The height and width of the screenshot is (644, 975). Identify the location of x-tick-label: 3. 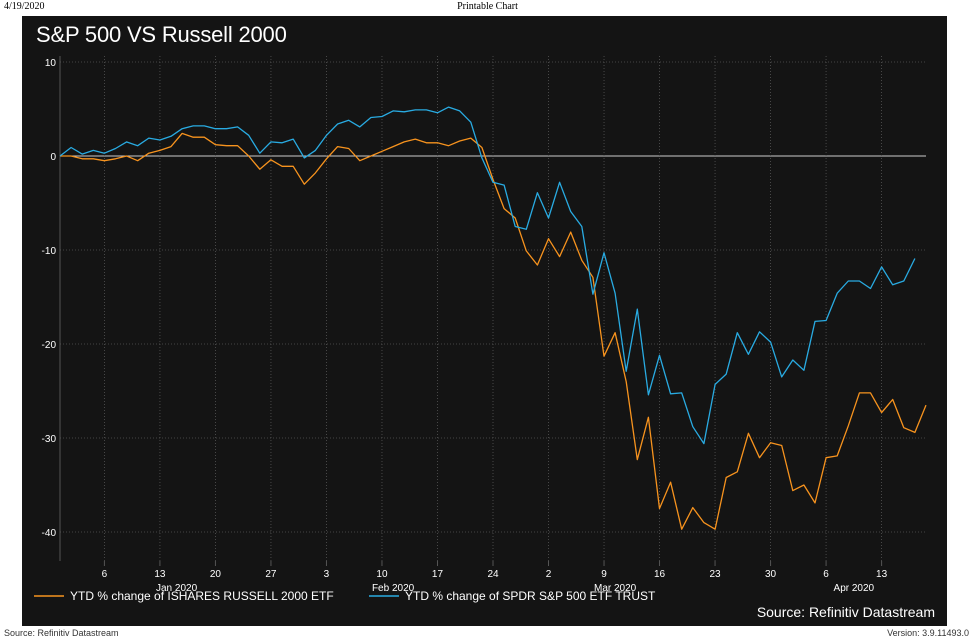
(327, 574).